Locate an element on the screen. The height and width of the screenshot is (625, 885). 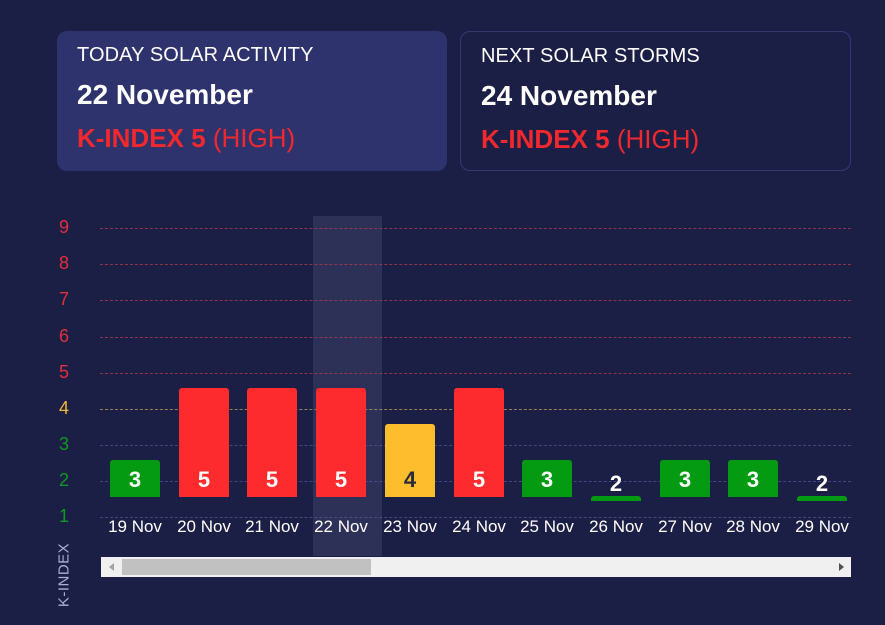
next-kindex-level: (HIGH) is located at coordinates (658, 139).